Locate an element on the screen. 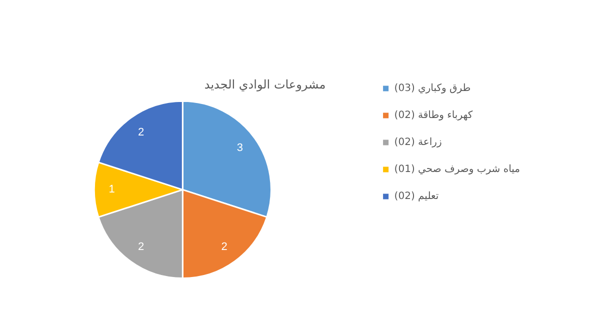  legend-label: مياه شرب وصرف صحي (01) is located at coordinates (457, 170).